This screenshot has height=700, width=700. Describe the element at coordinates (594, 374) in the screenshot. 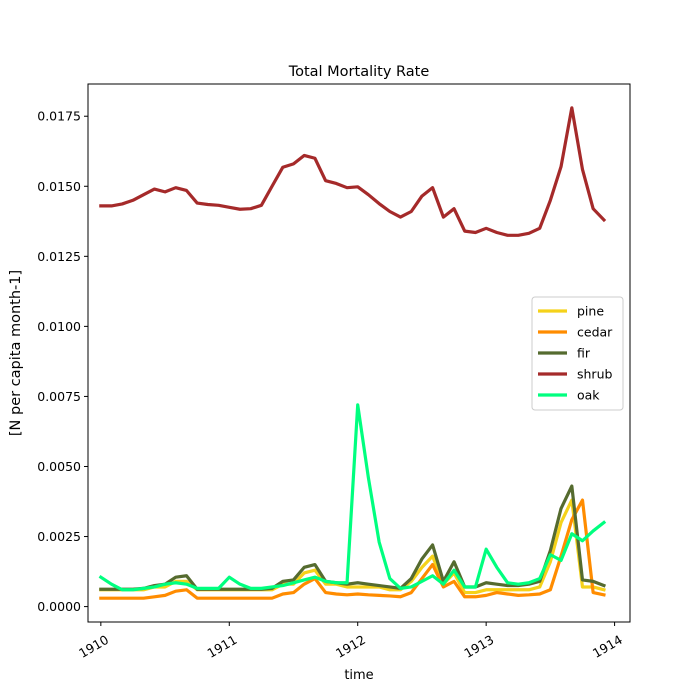

I see `legend-label-shrub: shrub` at that location.